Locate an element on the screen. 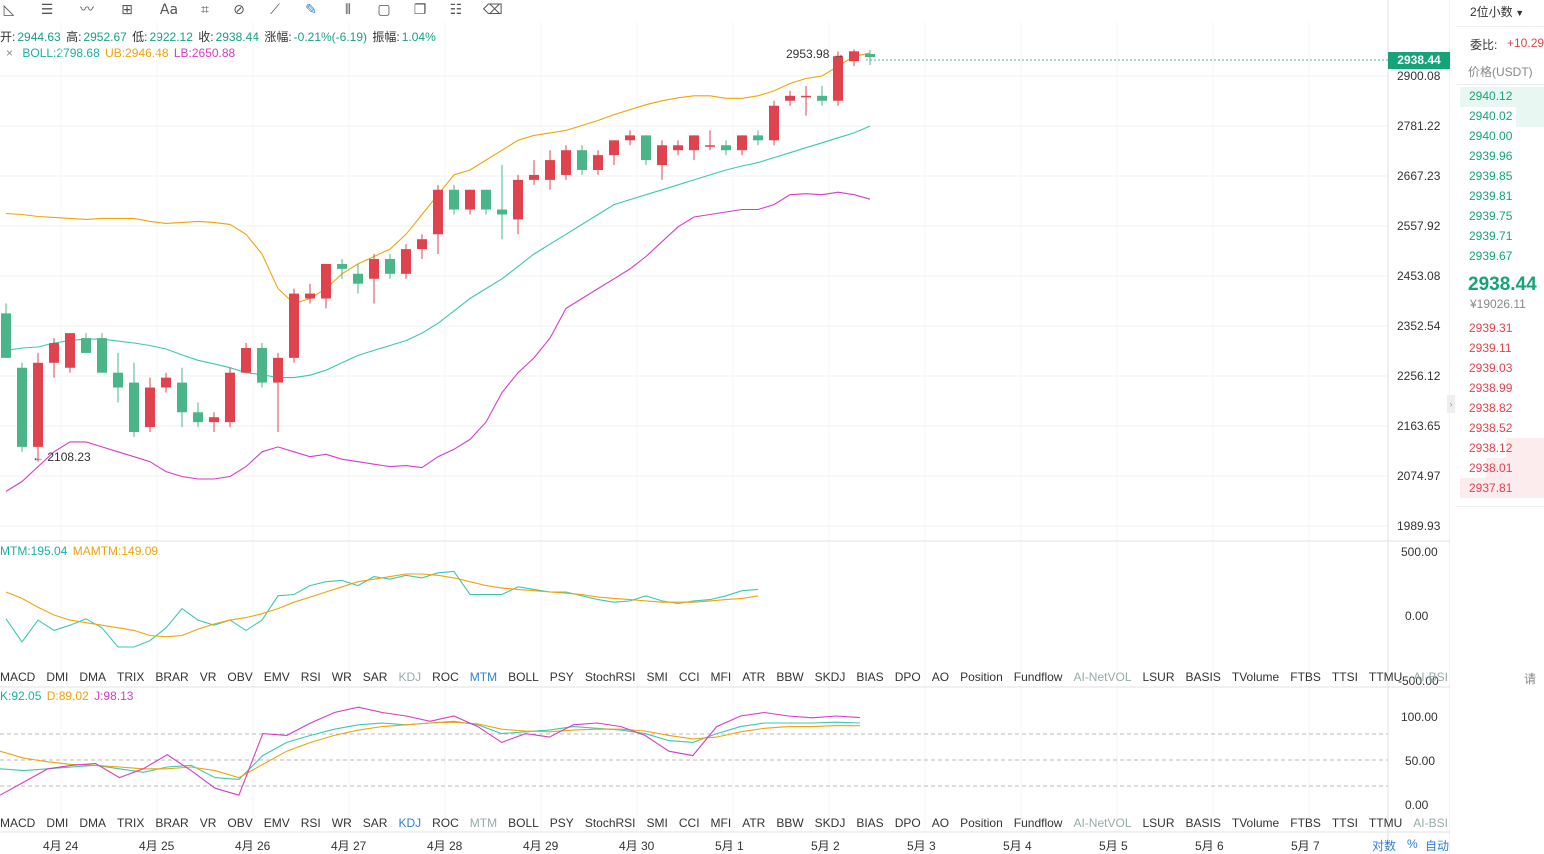  ask-row: 2938.99 is located at coordinates (1491, 388).